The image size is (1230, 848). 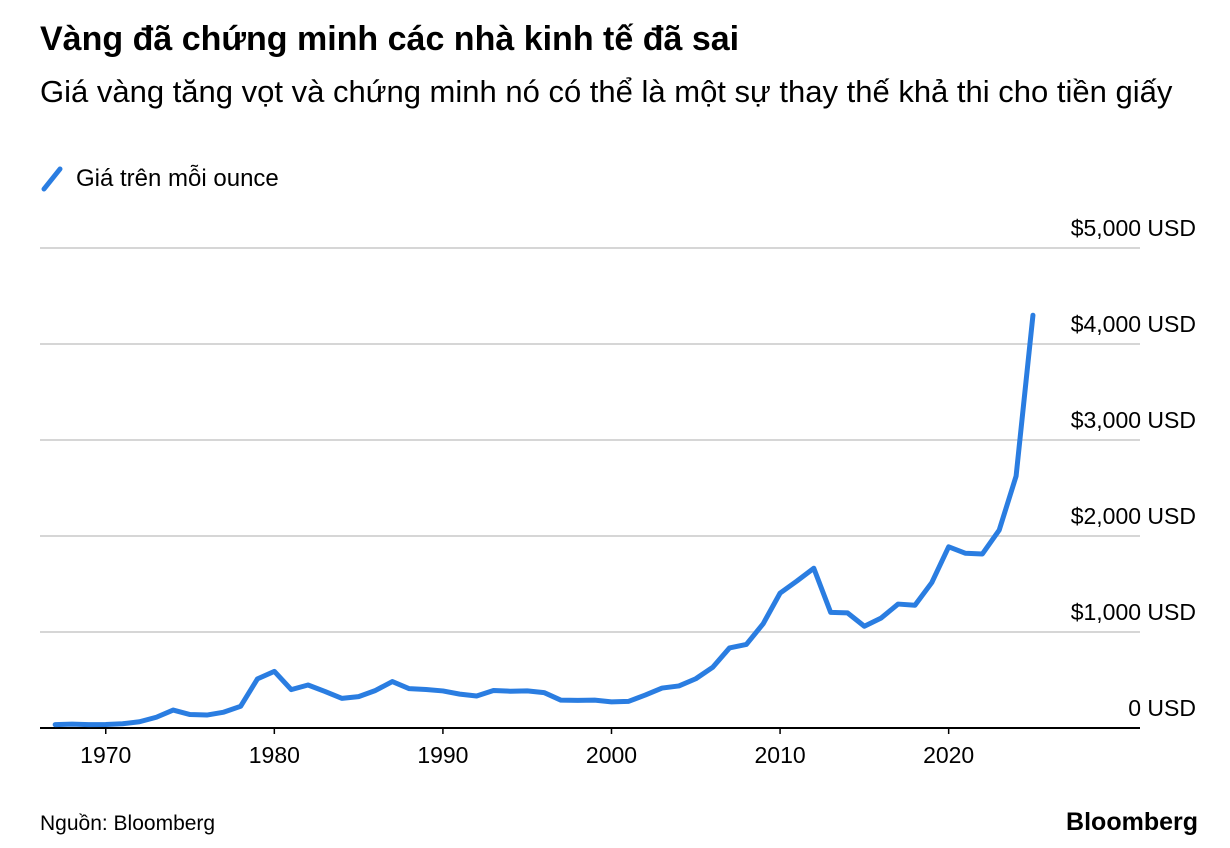 What do you see at coordinates (948, 755) in the screenshot?
I see `x-tick-label: 2020` at bounding box center [948, 755].